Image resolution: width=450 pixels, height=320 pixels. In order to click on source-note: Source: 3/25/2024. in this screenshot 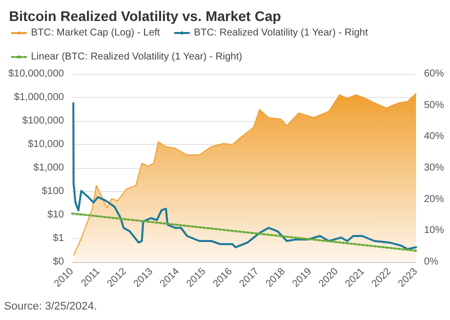, I will do `click(50, 306)`.